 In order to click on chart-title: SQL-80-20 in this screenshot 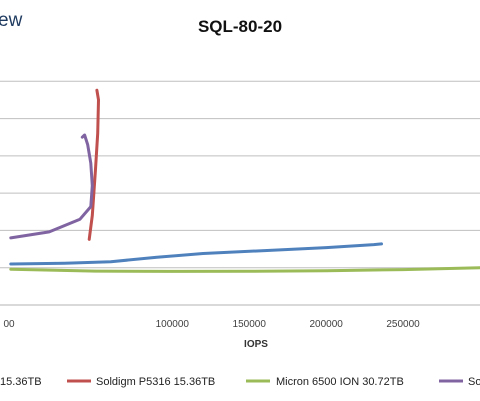, I will do `click(240, 26)`.